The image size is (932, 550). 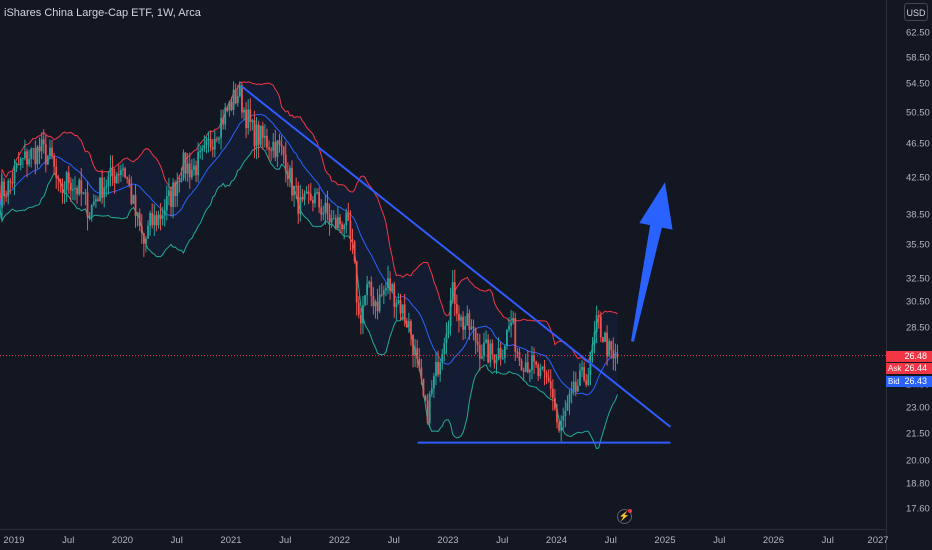 What do you see at coordinates (918, 302) in the screenshot?
I see `price-tick-label: 30.50` at bounding box center [918, 302].